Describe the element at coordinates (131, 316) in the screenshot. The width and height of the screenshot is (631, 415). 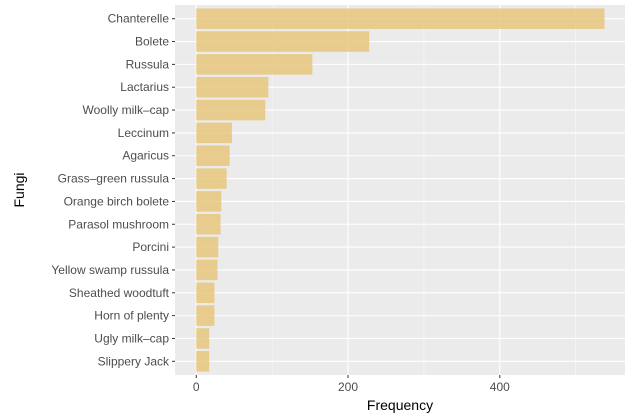
I see `y-tick-label: Horn of plenty` at that location.